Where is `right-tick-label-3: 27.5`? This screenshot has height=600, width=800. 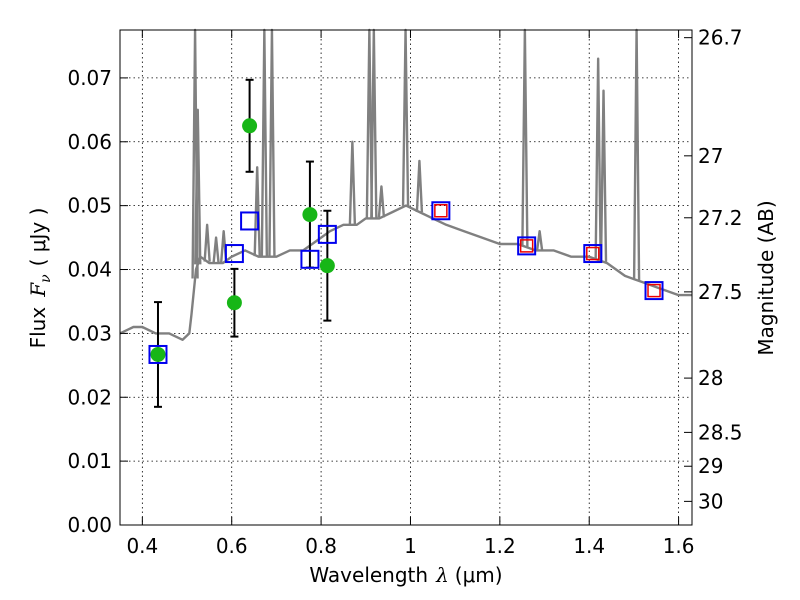 right-tick-label-3: 27.5 is located at coordinates (720, 292).